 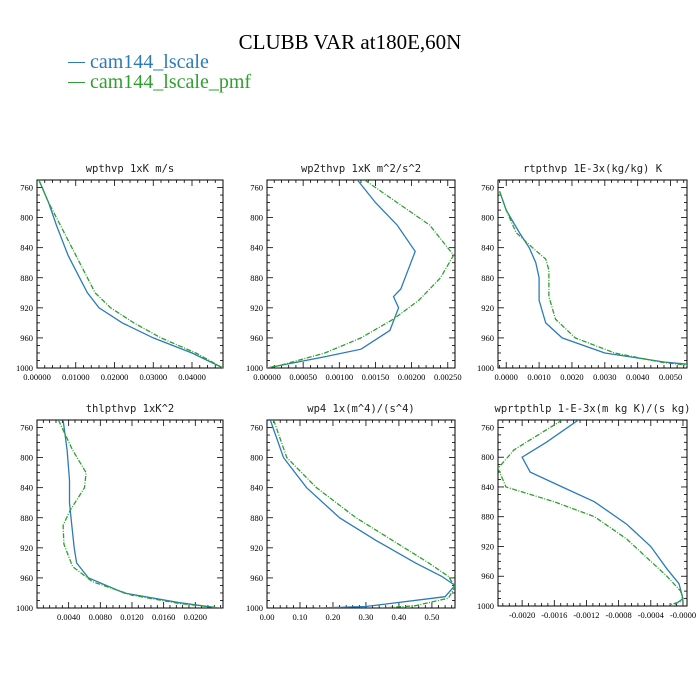 I want to click on panel-title: wpthvp 1xK m/s, so click(x=130, y=169).